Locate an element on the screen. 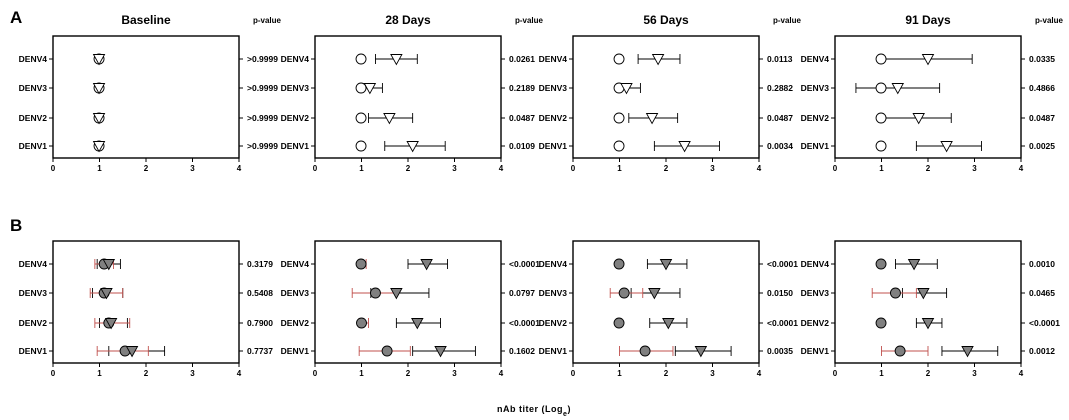 The width and height of the screenshot is (1069, 420). p-value: 0.0012 is located at coordinates (1042, 351).